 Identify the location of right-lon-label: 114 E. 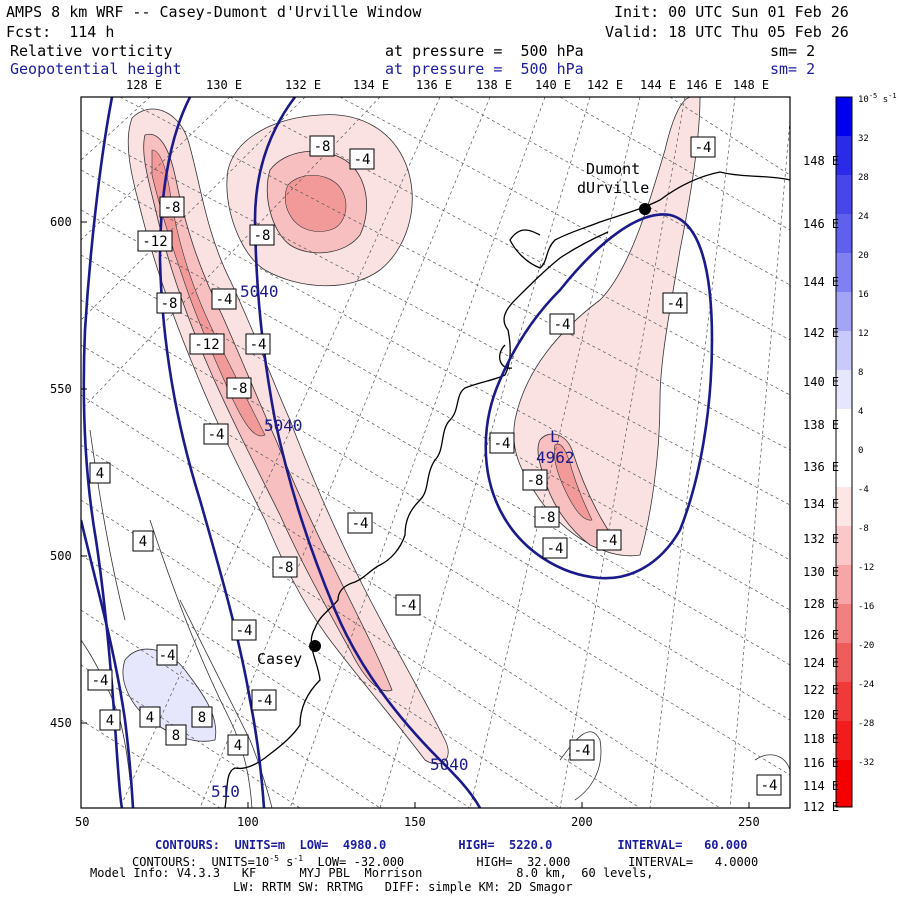
(821, 786).